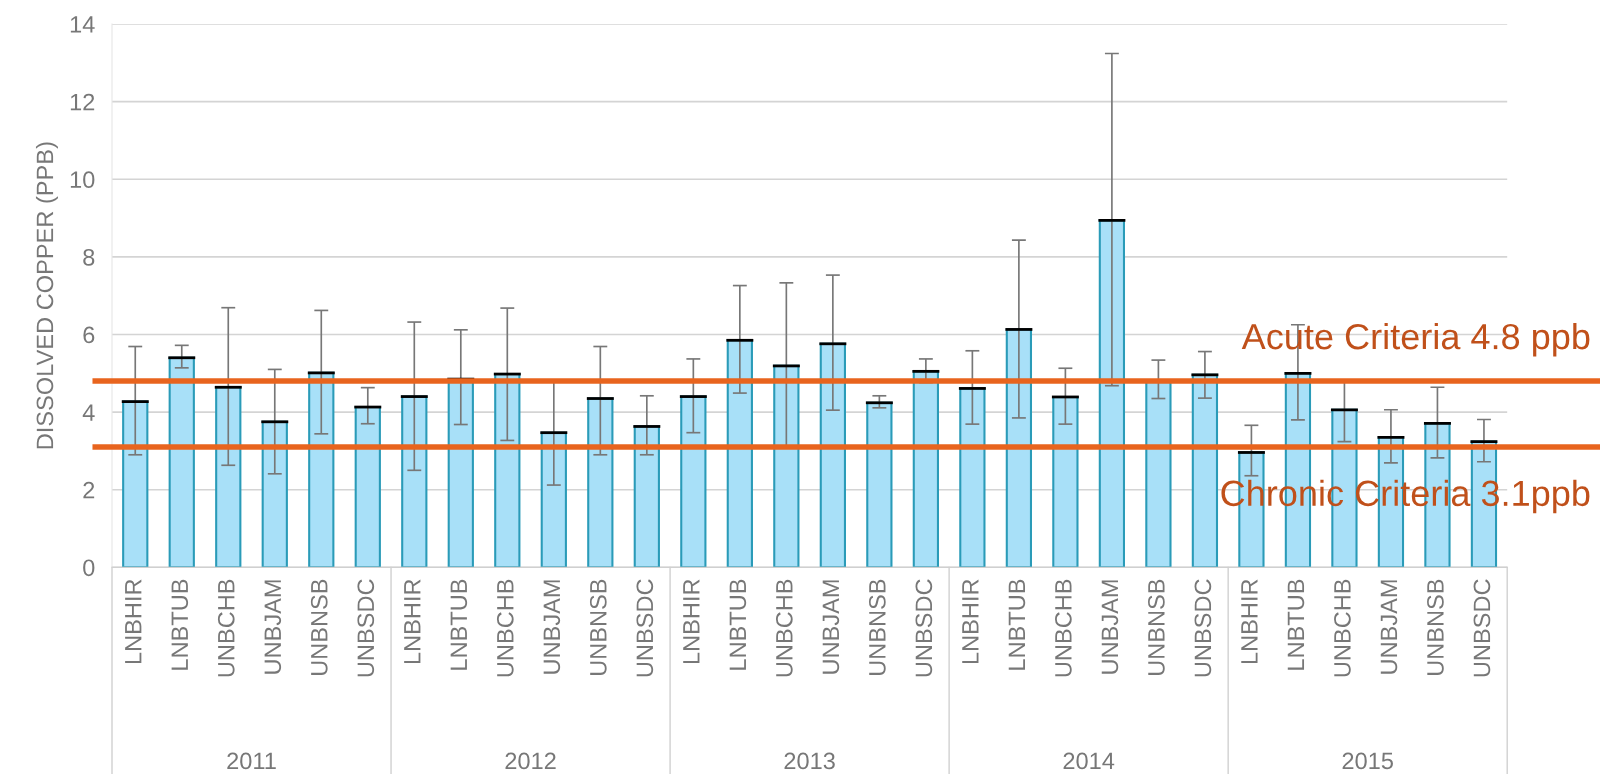  What do you see at coordinates (82, 24) in the screenshot?
I see `y-tick-label: 14` at bounding box center [82, 24].